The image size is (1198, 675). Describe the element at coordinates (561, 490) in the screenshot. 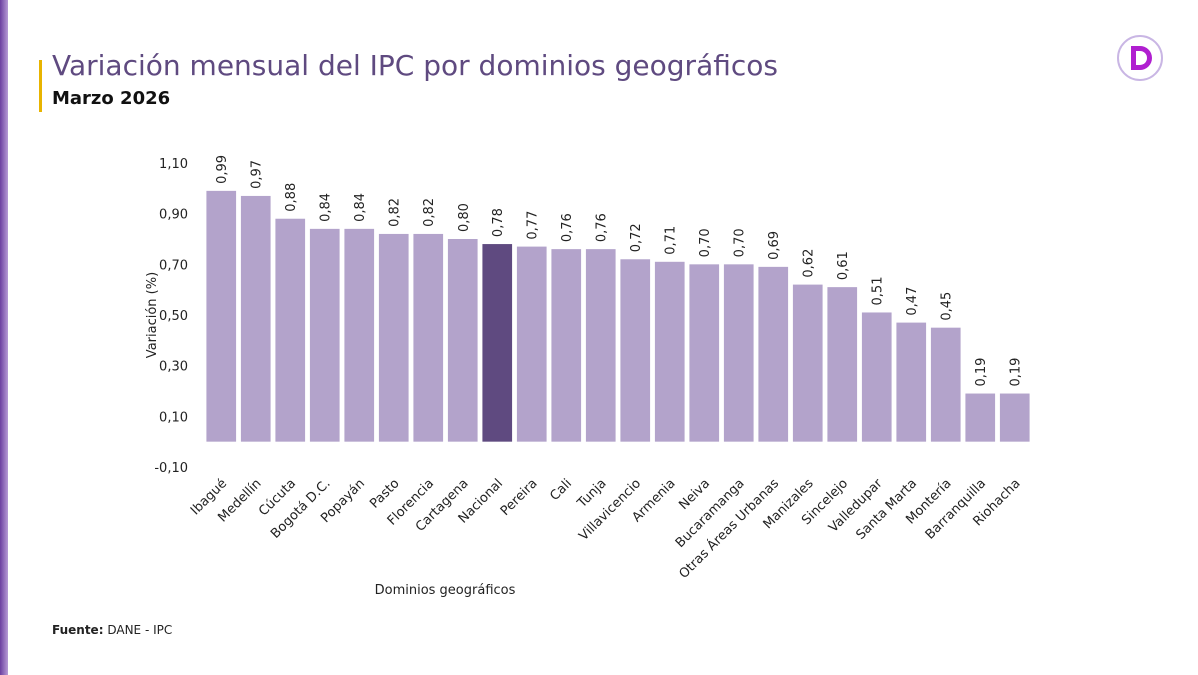

I see `x-tick-label: Cali` at that location.